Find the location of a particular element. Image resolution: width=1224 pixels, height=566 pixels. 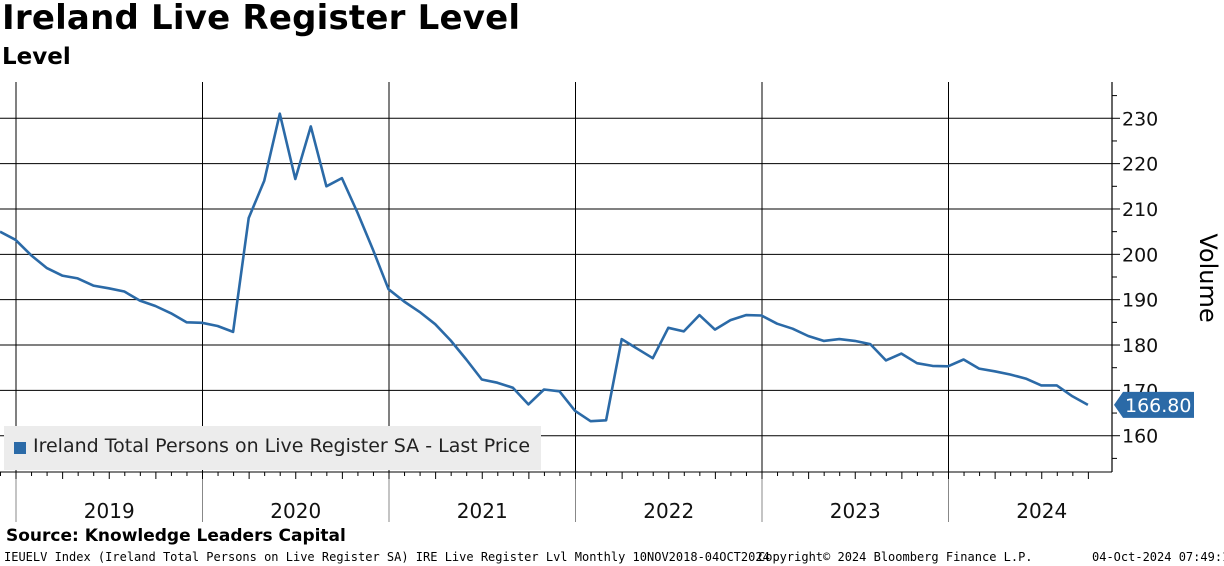

y-tick-label: 220 is located at coordinates (1140, 165).